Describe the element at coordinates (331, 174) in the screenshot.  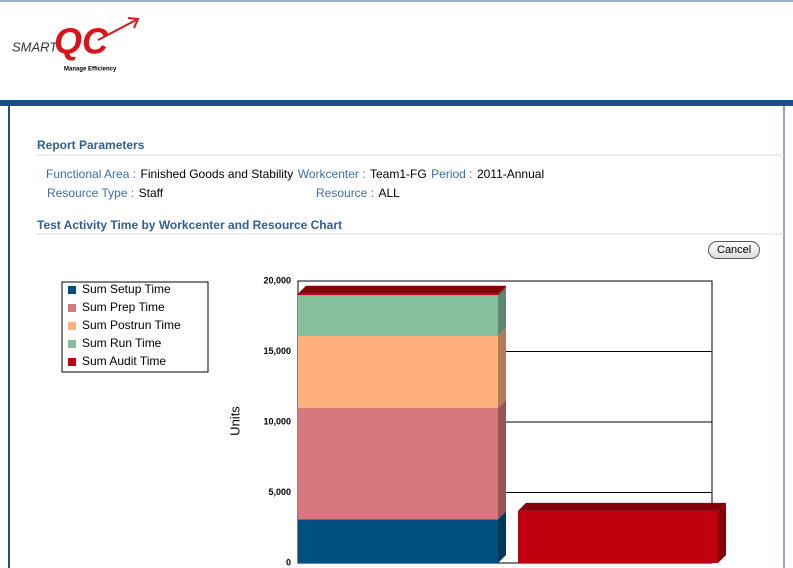
I see `param-label: Workcenter :` at that location.